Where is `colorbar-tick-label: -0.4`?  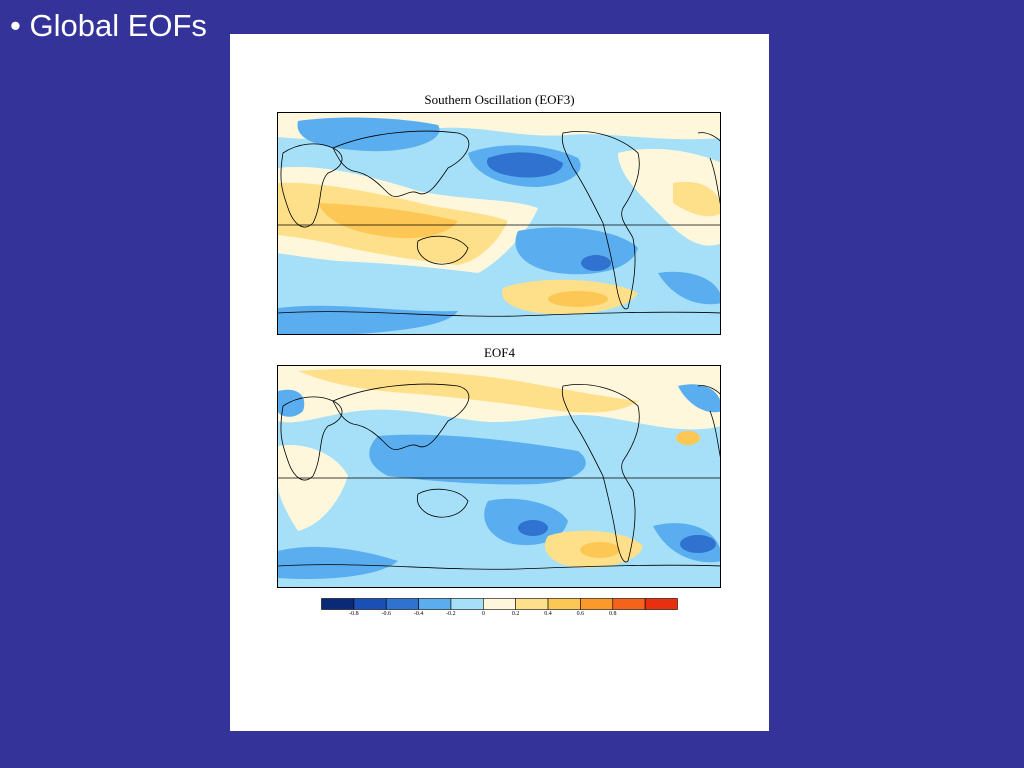
colorbar-tick-label: -0.4 is located at coordinates (418, 614).